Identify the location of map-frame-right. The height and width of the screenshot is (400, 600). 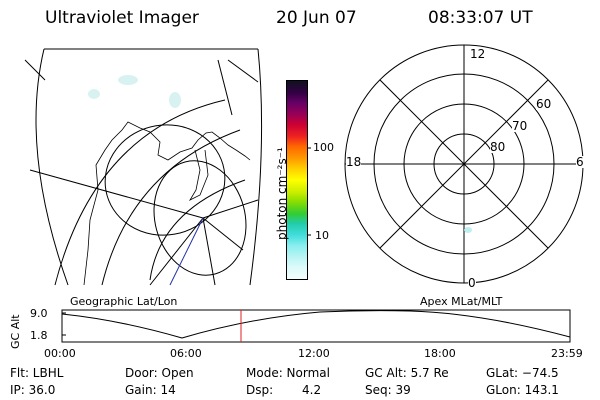
(256, 167).